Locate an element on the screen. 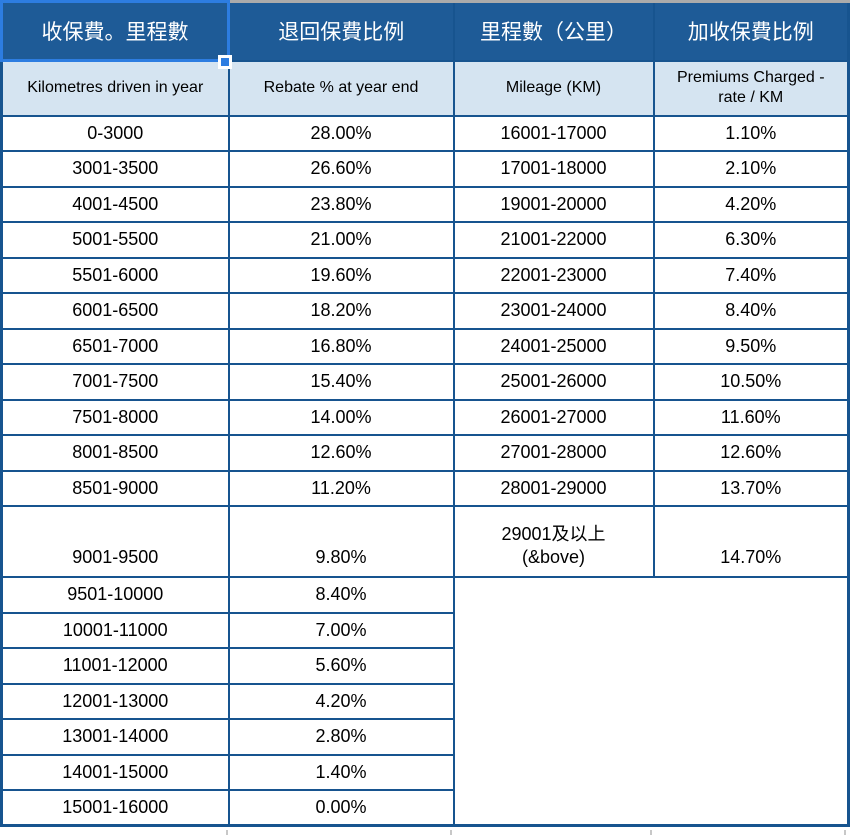  cell-rebate: 23.80% is located at coordinates (341, 204).